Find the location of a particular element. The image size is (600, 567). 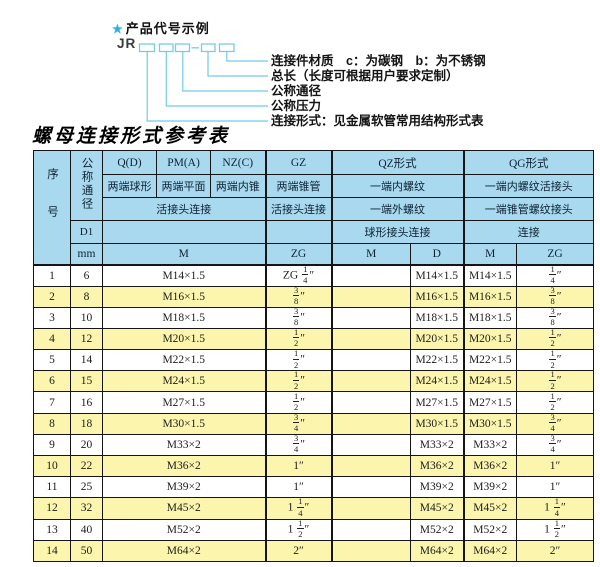

cell-m-thread: M14×1.5 is located at coordinates (184, 275).